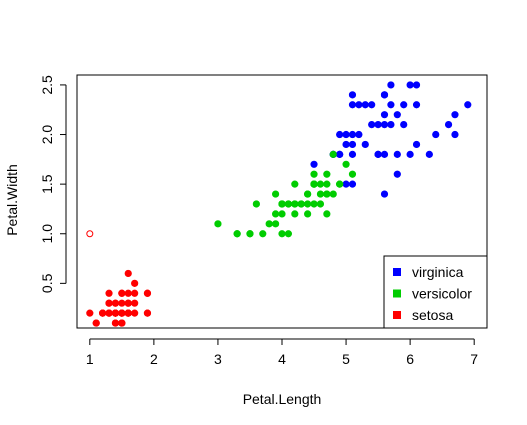  What do you see at coordinates (432, 315) in the screenshot?
I see `legend-label-setosa: setosa` at bounding box center [432, 315].